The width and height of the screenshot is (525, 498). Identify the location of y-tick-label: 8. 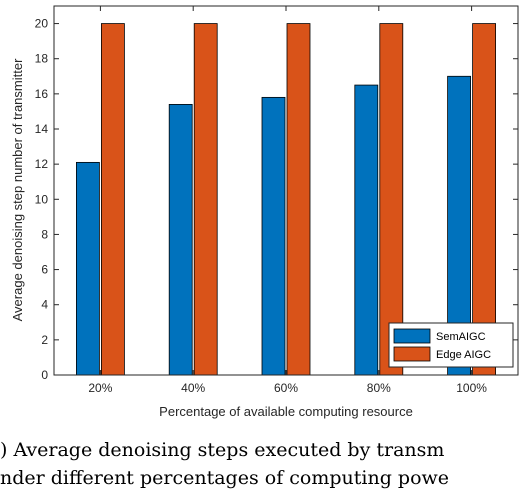
(44, 234).